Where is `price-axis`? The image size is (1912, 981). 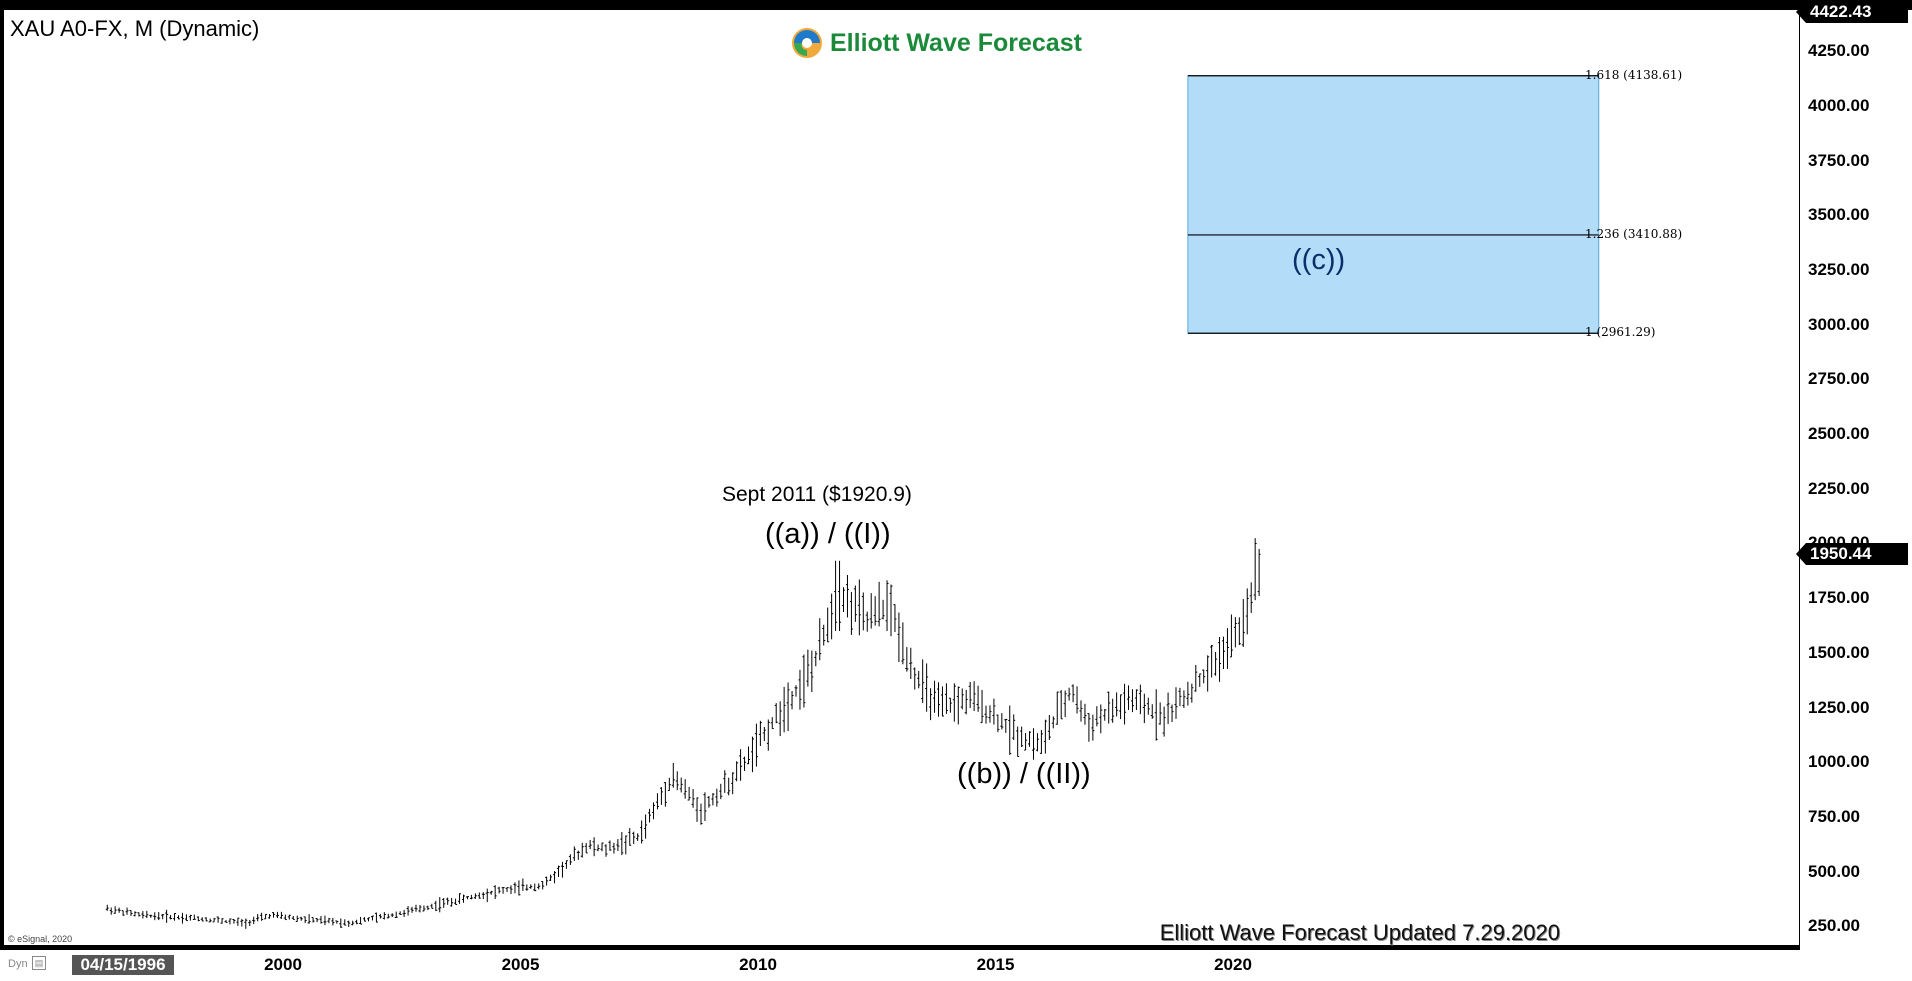
price-axis is located at coordinates (1856, 495).